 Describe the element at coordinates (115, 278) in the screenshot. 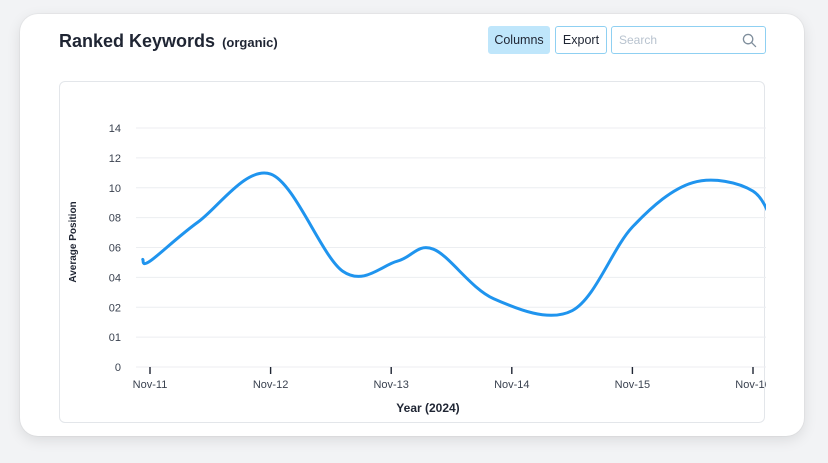

I see `y-tick-label: 04` at that location.